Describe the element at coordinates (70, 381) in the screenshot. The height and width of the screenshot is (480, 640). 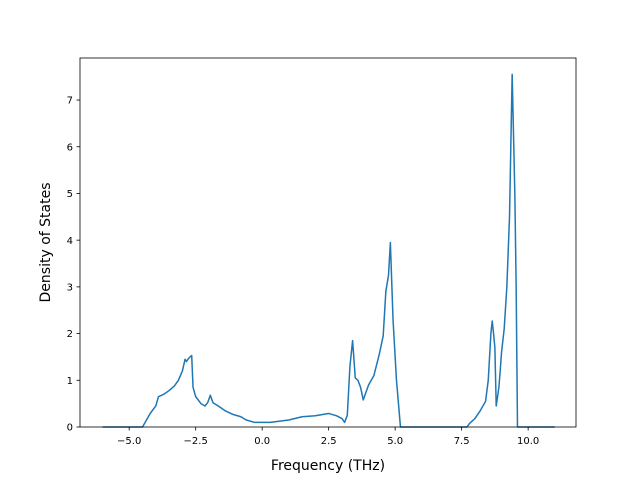
I see `y-tick-label: 1` at that location.